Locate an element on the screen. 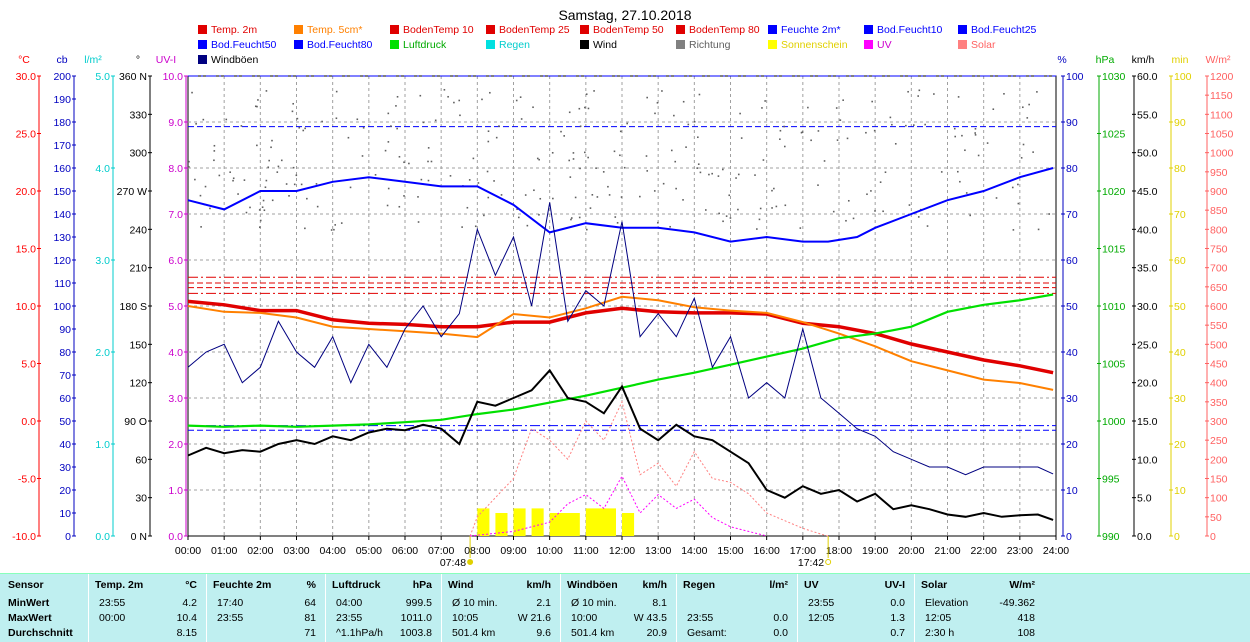 Image resolution: width=1250 pixels, height=642 pixels. stats-time: 2:30 h is located at coordinates (940, 633).